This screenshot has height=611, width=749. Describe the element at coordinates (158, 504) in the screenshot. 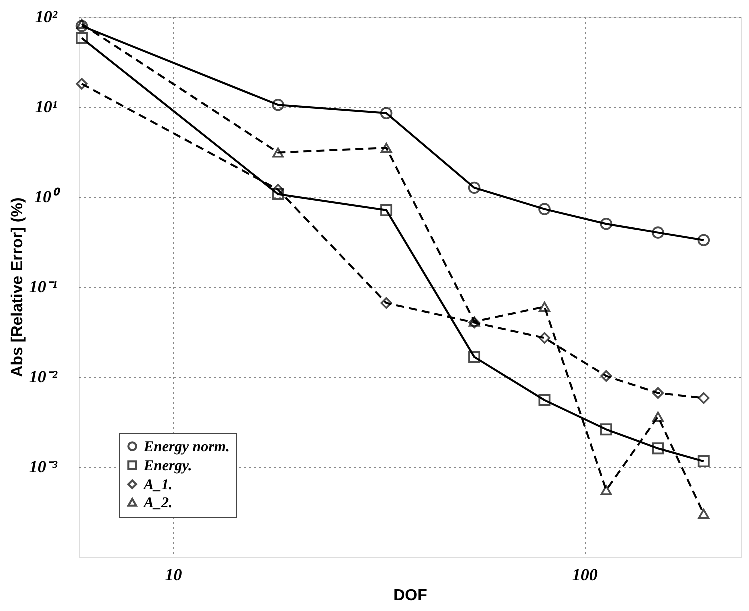

I see `legend-label: A_2.` at that location.